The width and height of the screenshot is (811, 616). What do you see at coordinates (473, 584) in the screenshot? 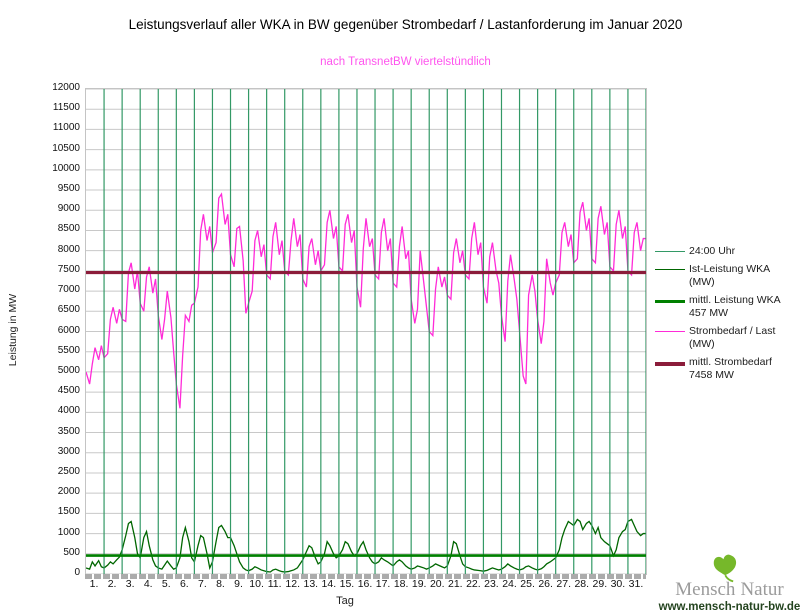
I see `x-tick-label: 22.` at bounding box center [473, 584].